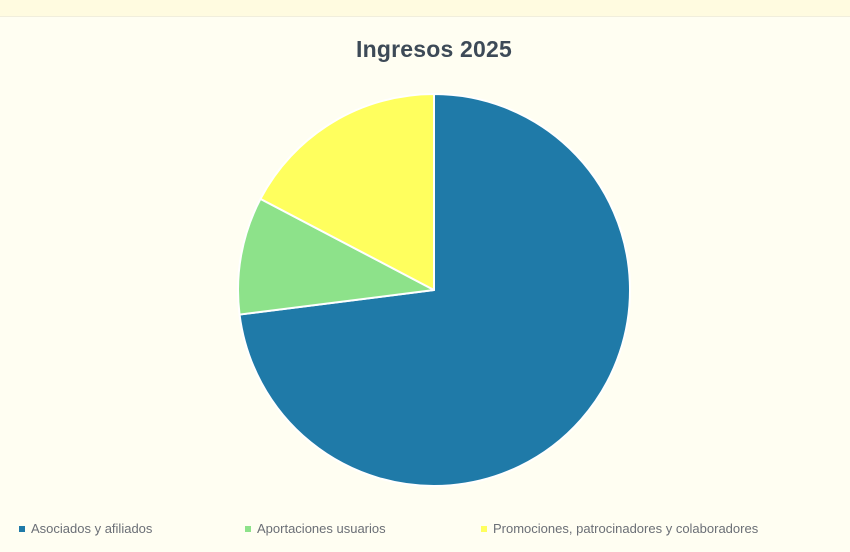 This screenshot has width=850, height=552. I want to click on legend-swatch-promociones, so click(484, 528).